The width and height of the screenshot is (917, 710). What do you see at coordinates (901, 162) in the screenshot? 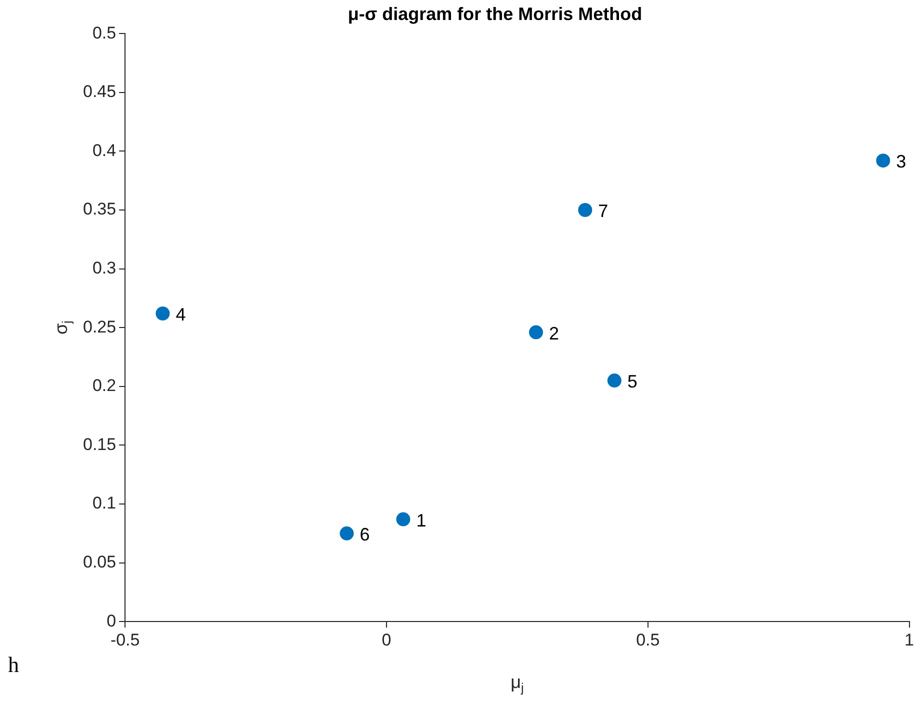
I see `annotation: 3` at bounding box center [901, 162].